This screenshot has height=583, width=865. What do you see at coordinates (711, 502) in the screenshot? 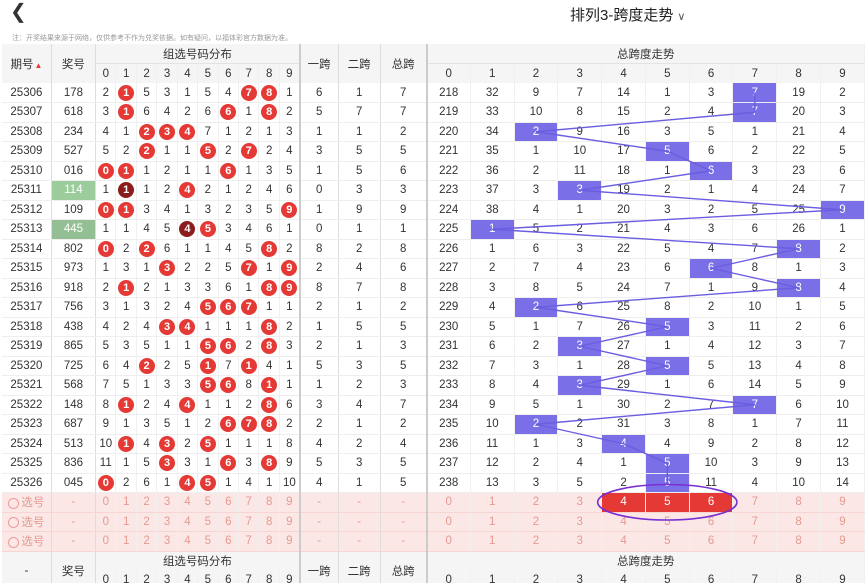
I see `pick-span-selected: 6` at bounding box center [711, 502].